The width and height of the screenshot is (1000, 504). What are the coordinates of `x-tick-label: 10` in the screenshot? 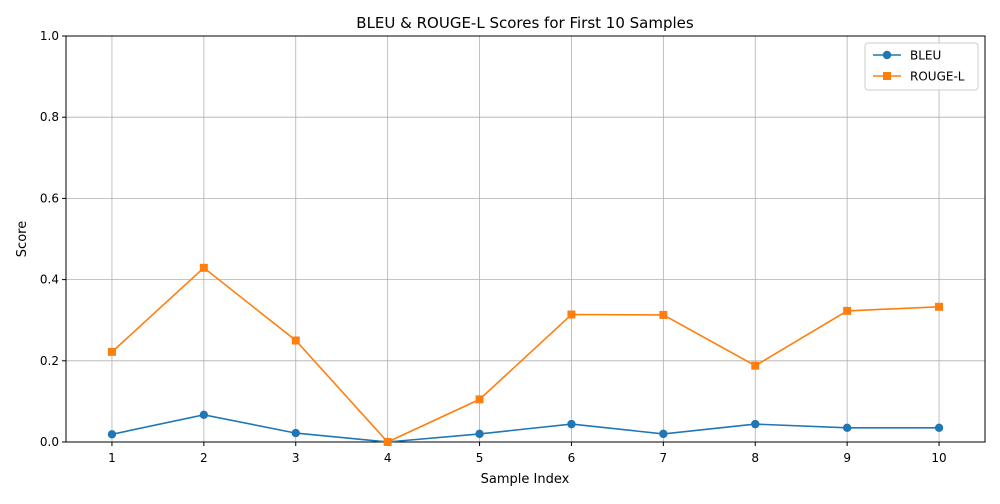 It's located at (938, 458).